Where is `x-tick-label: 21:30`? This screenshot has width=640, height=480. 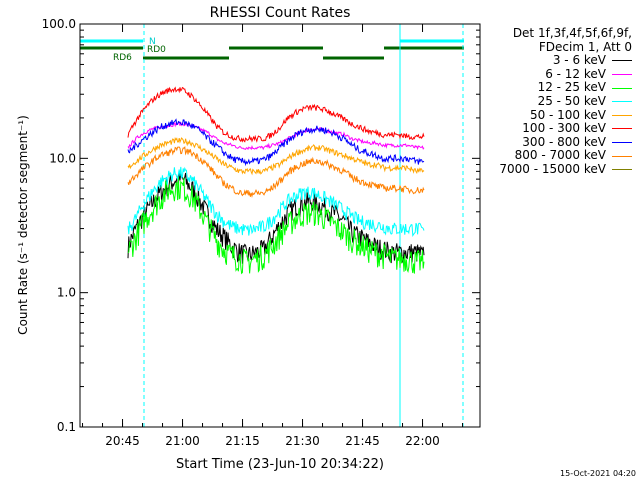 x-tick-label: 21:30 is located at coordinates (302, 441).